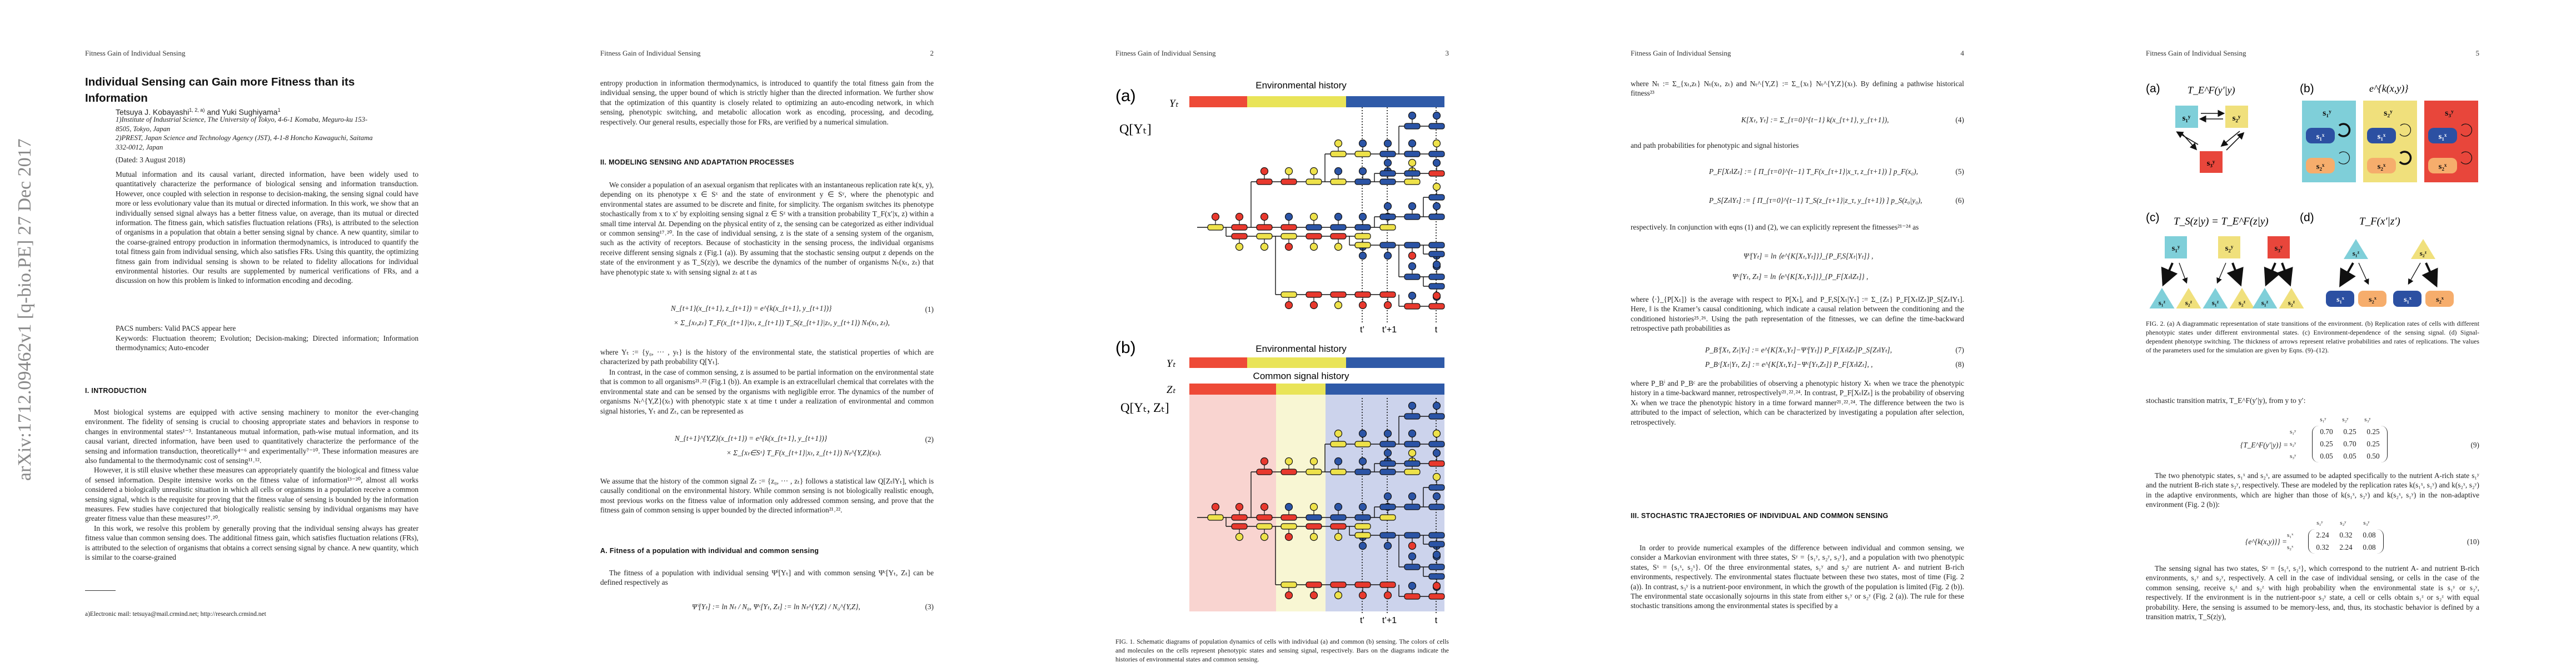  Describe the element at coordinates (2322, 547) in the screenshot. I see `matrix-cell: 0.32` at that location.